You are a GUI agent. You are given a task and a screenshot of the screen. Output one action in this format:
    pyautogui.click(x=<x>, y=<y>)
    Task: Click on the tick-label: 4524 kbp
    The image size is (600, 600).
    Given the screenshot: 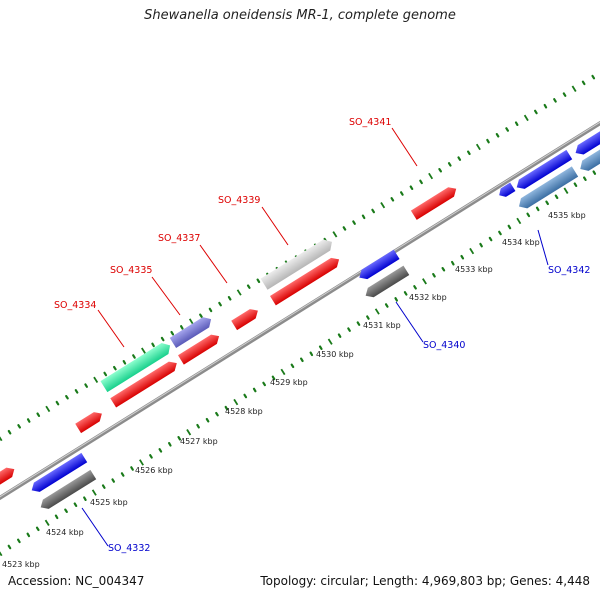 What is the action you would take?
    pyautogui.click(x=65, y=532)
    